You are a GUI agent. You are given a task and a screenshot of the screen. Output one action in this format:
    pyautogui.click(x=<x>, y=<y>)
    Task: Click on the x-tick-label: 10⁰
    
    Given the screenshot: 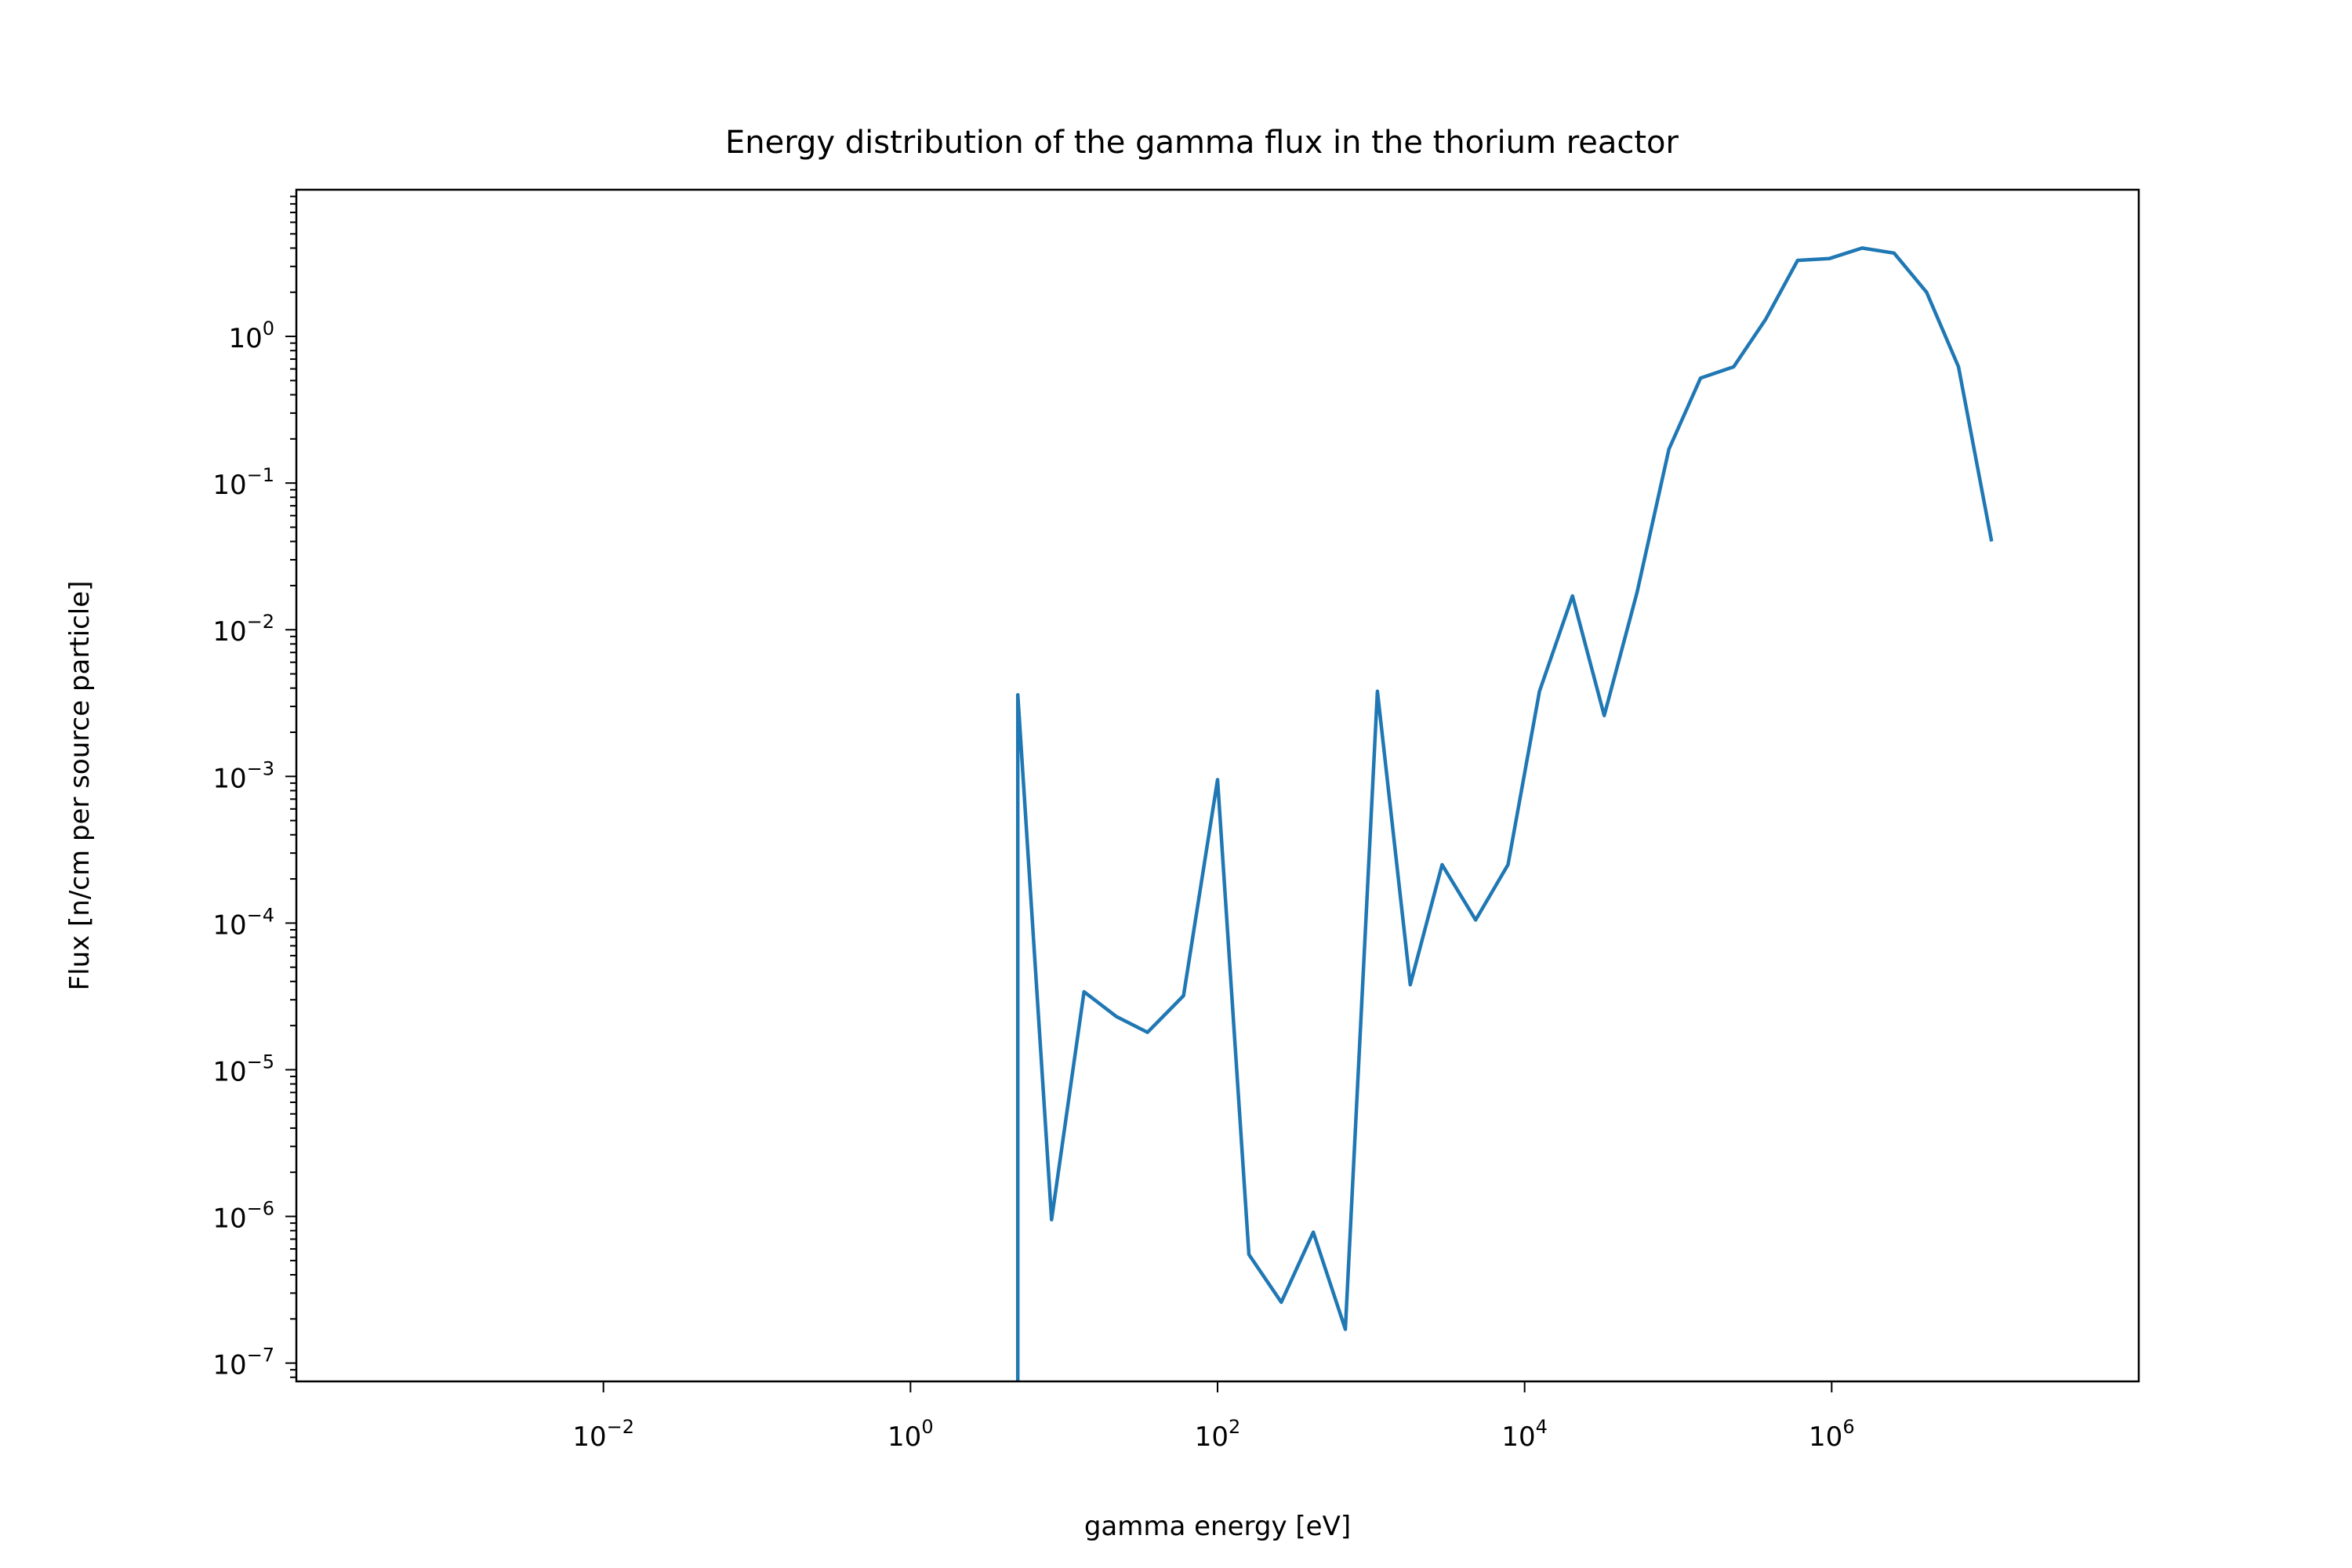 What is the action you would take?
    pyautogui.click(x=910, y=1434)
    